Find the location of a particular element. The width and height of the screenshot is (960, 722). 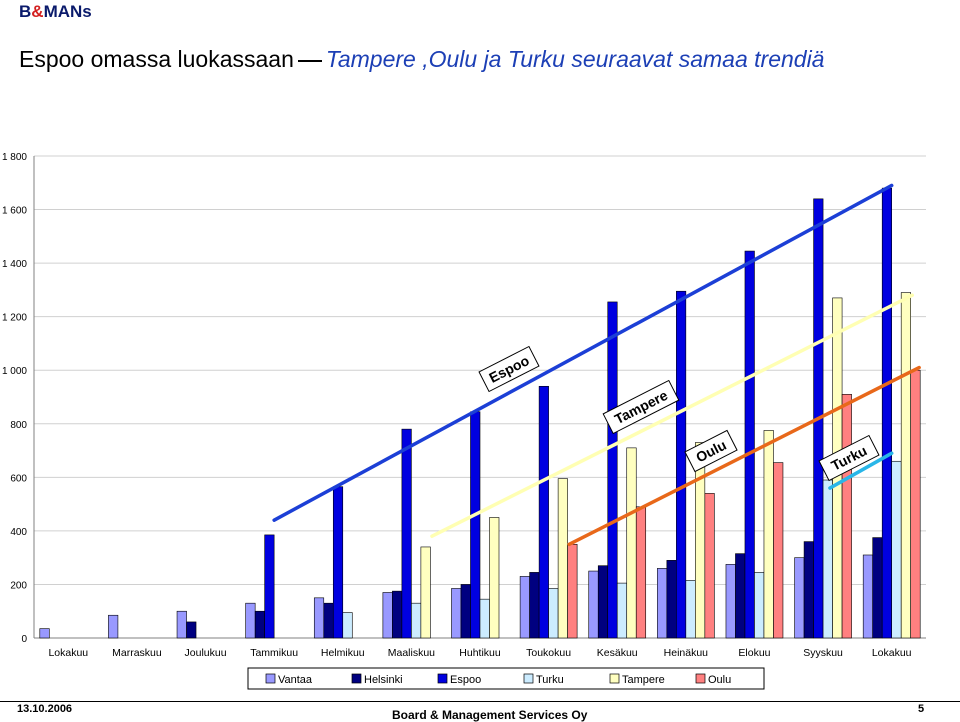

legend-box is located at coordinates (506, 678).